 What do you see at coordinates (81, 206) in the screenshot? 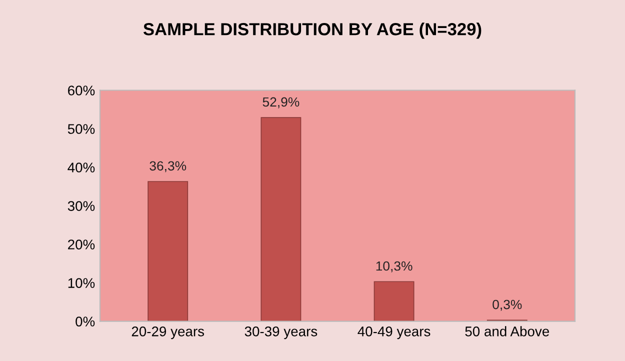
I see `y-tick-label: 30%` at bounding box center [81, 206].